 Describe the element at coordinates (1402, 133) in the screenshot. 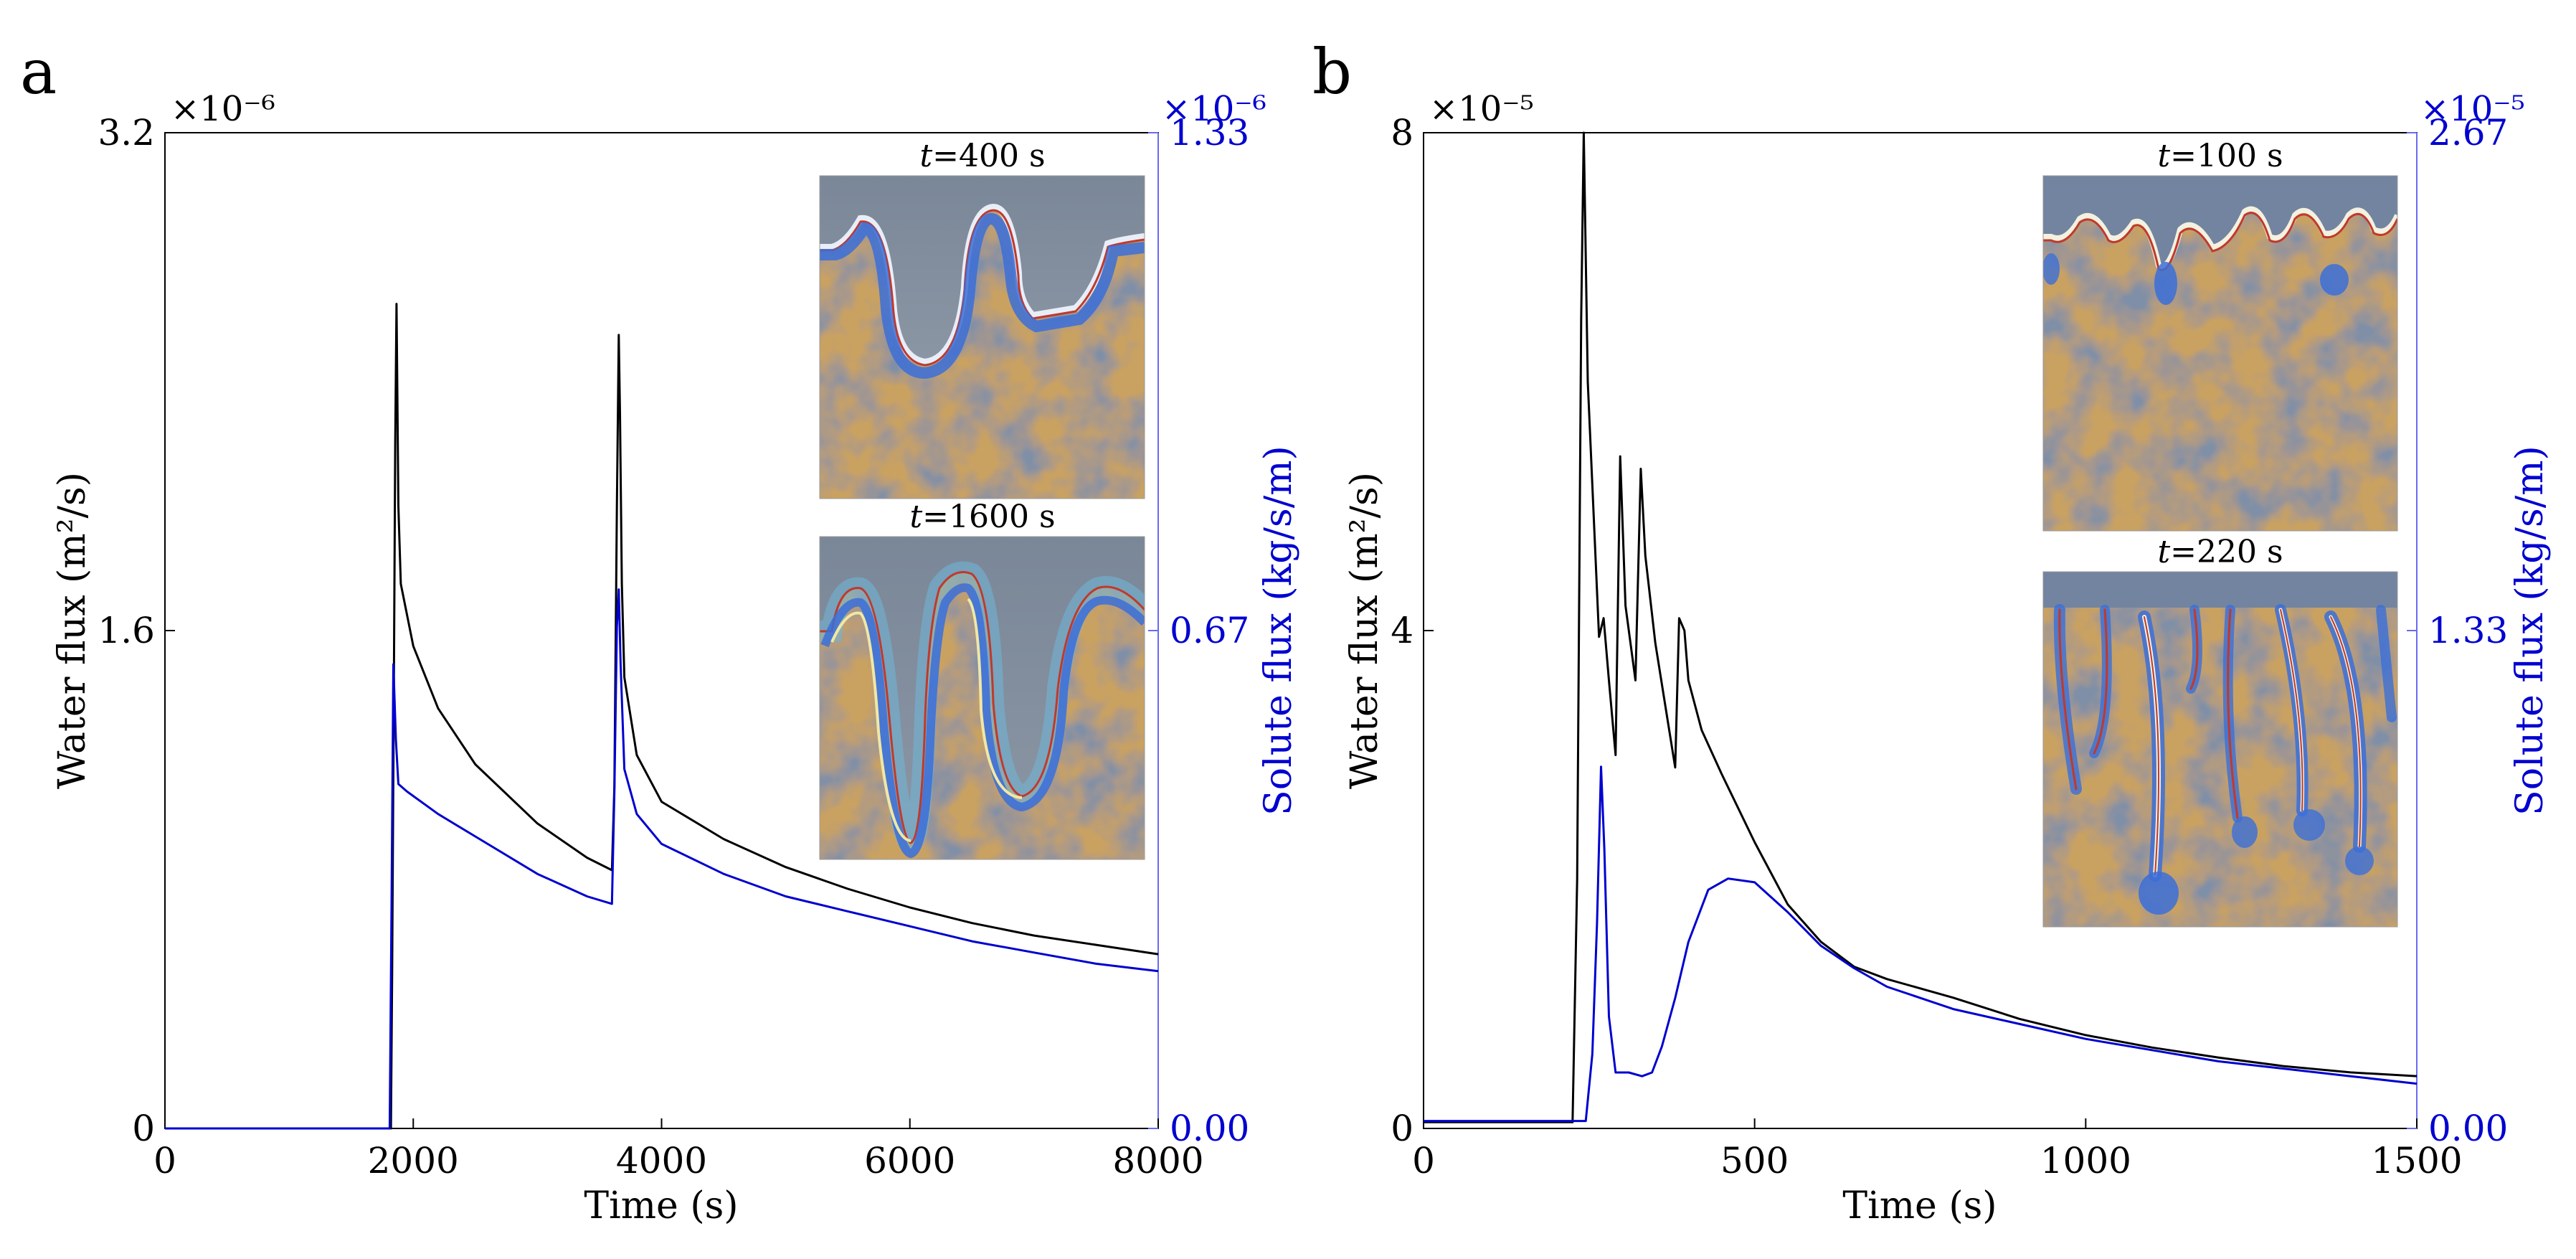

I see `panel-b-left-y-tick-label: 8` at that location.